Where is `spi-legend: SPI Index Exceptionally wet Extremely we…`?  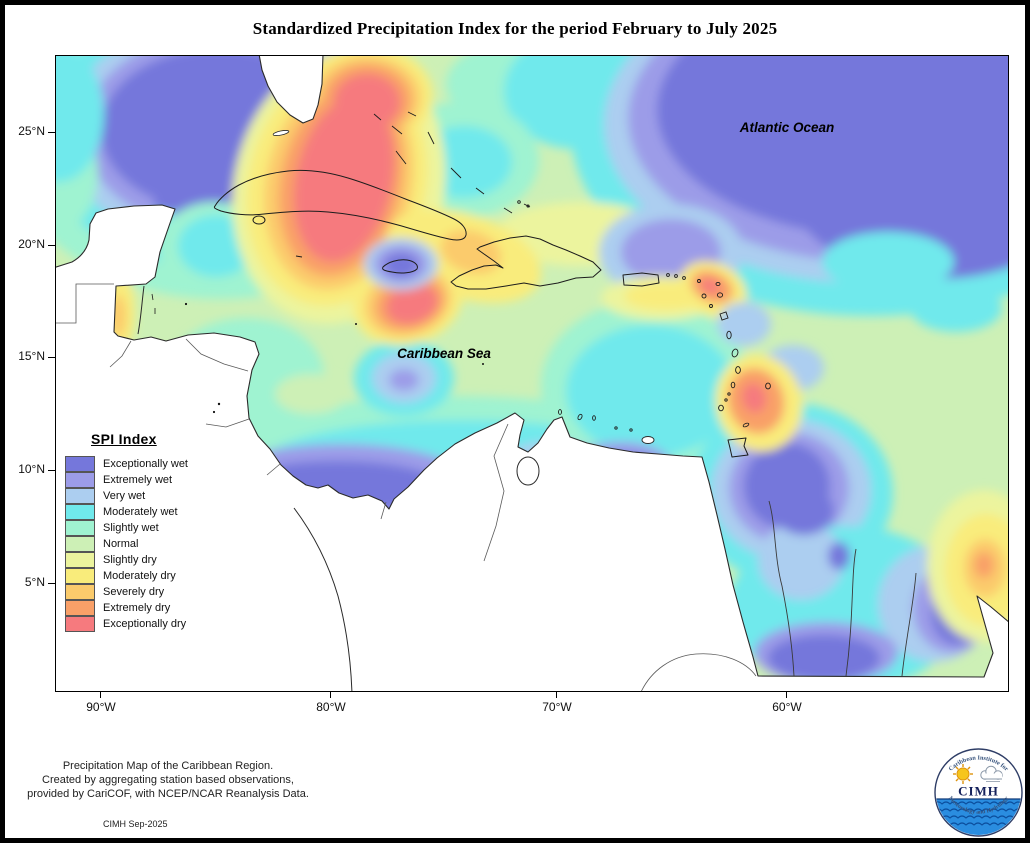
spi-legend: SPI Index Exceptionally wet Extremely we… is located at coordinates (128, 532).